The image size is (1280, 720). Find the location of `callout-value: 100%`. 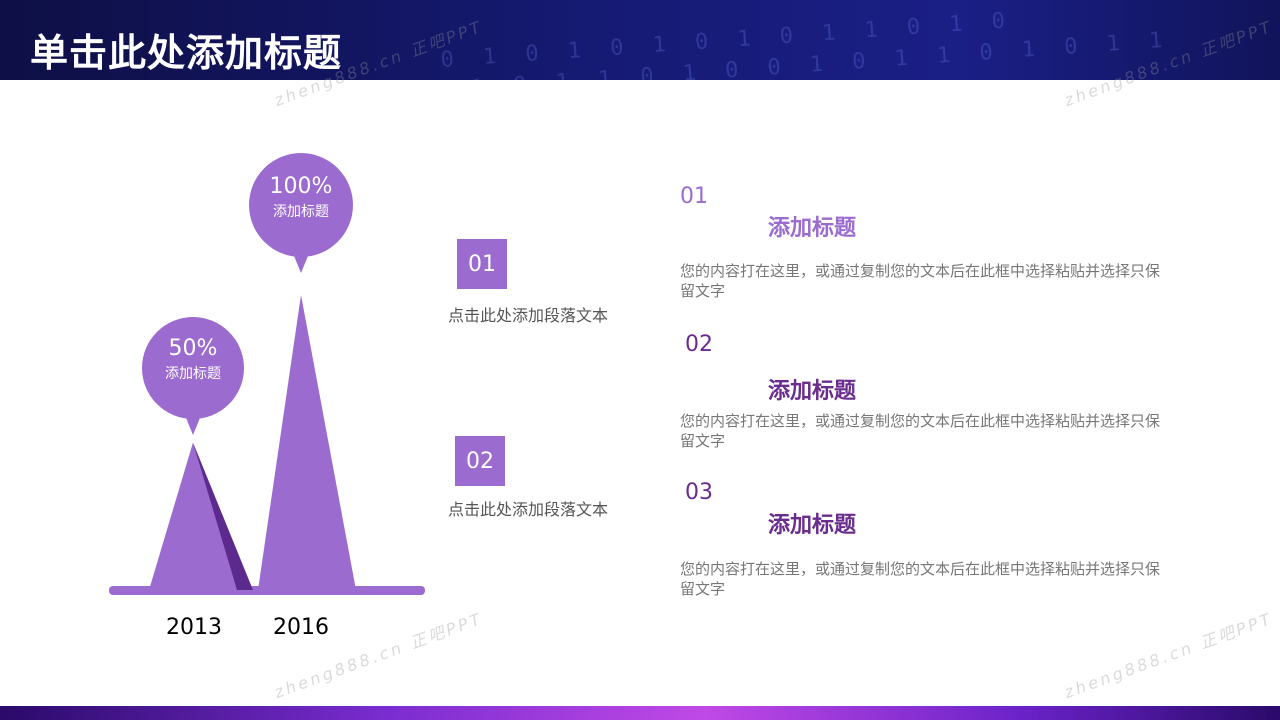

callout-value: 100% is located at coordinates (301, 186).